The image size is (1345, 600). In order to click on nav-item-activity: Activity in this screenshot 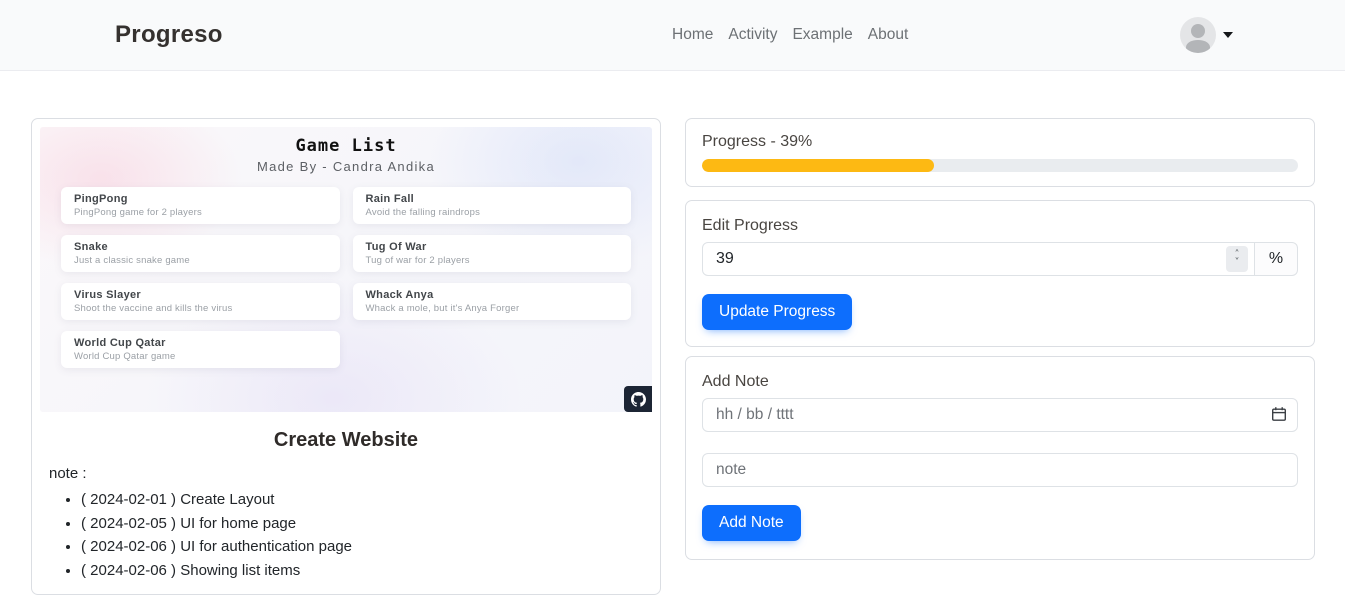, I will do `click(753, 34)`.